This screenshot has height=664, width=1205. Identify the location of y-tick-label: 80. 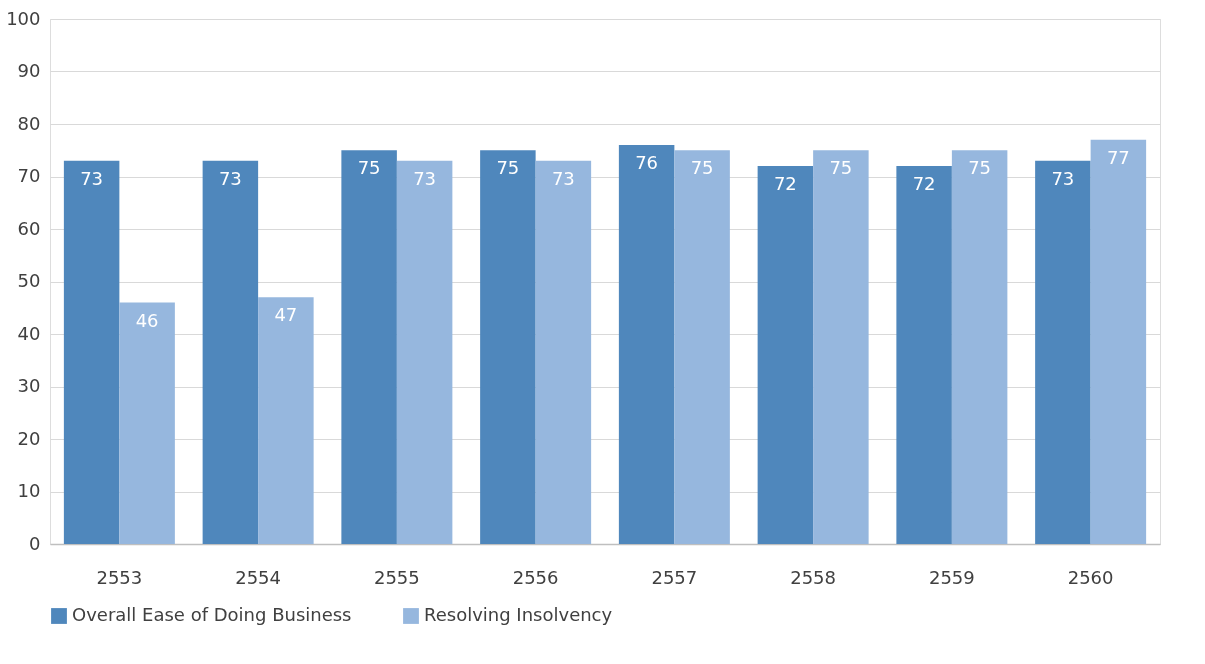
(29, 123).